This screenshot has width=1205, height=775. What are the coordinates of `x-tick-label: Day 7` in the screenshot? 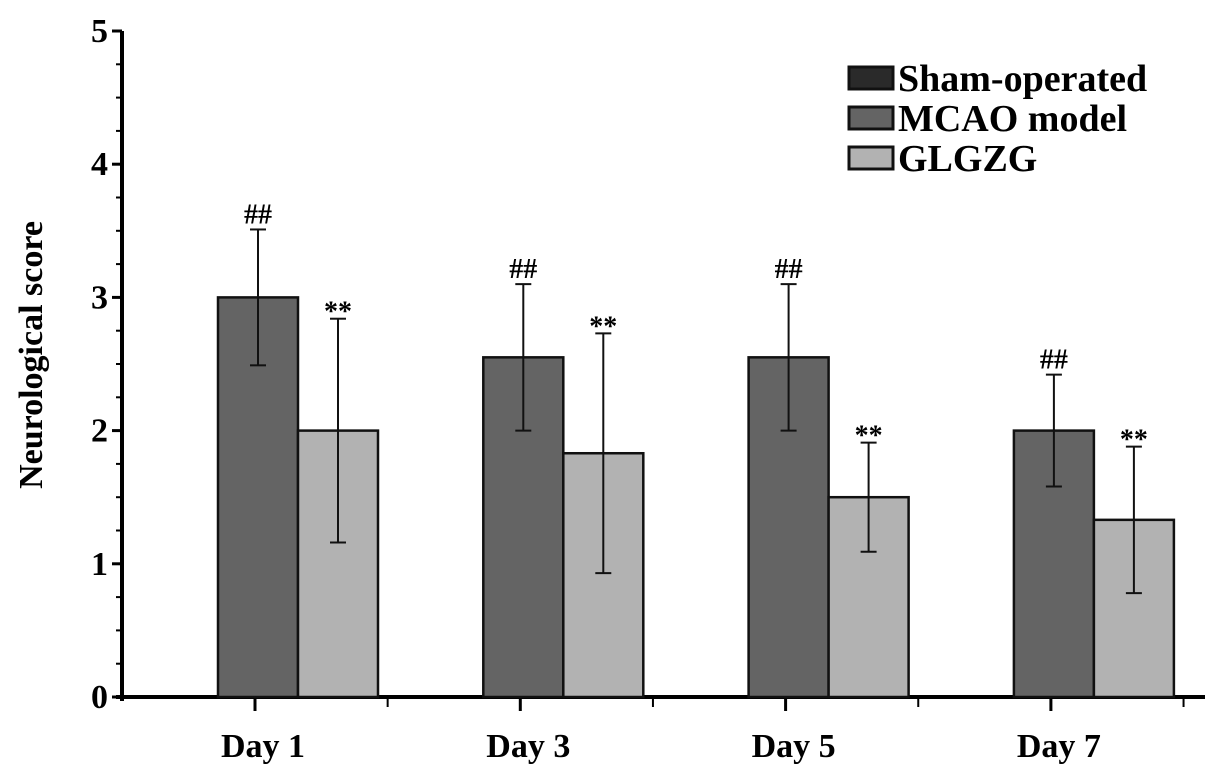 It's located at (1059, 746).